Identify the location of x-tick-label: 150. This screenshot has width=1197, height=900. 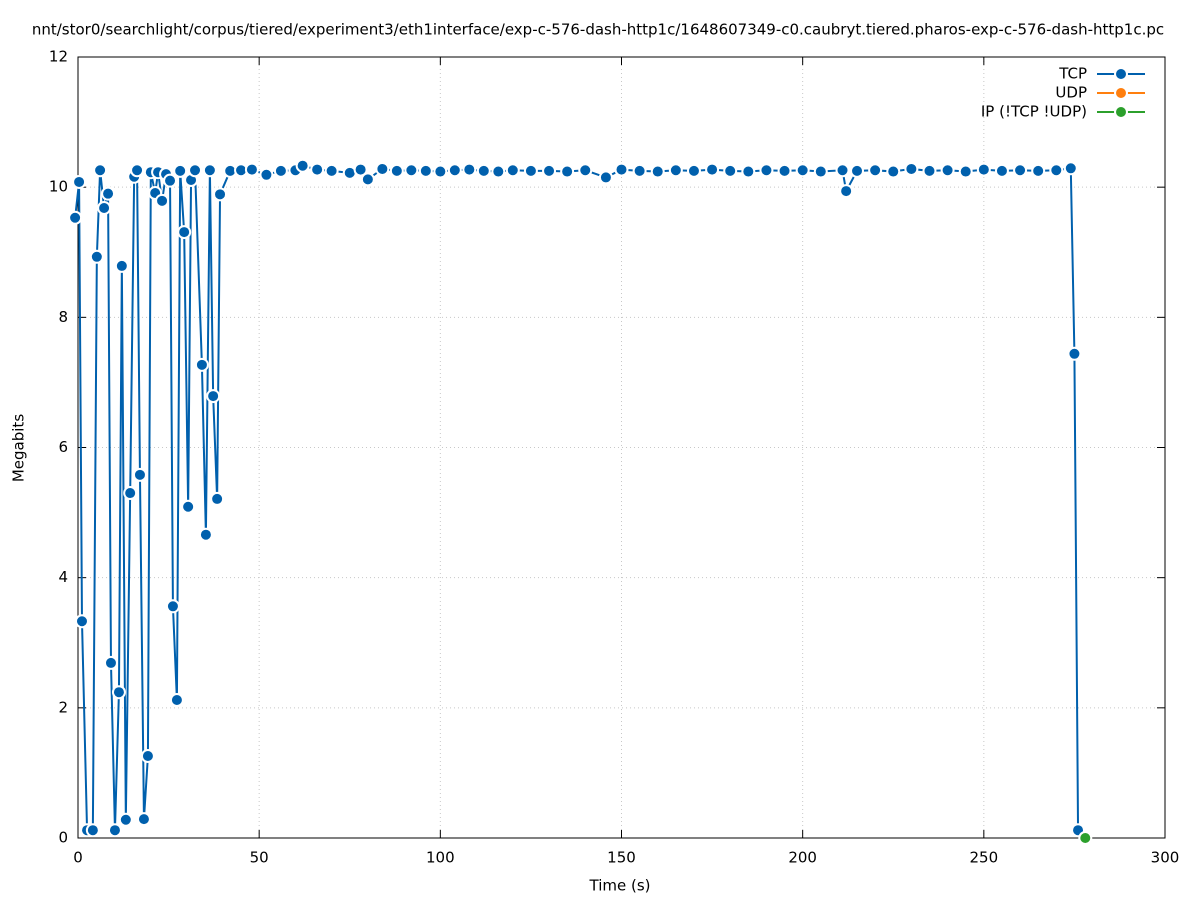
(621, 858).